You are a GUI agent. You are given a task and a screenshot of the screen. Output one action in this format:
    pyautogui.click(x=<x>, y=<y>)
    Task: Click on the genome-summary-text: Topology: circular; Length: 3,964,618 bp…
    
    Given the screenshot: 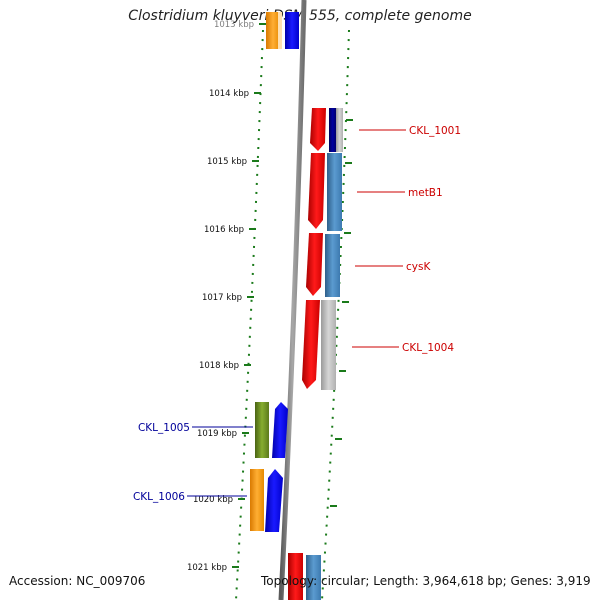 What is the action you would take?
    pyautogui.click(x=426, y=581)
    